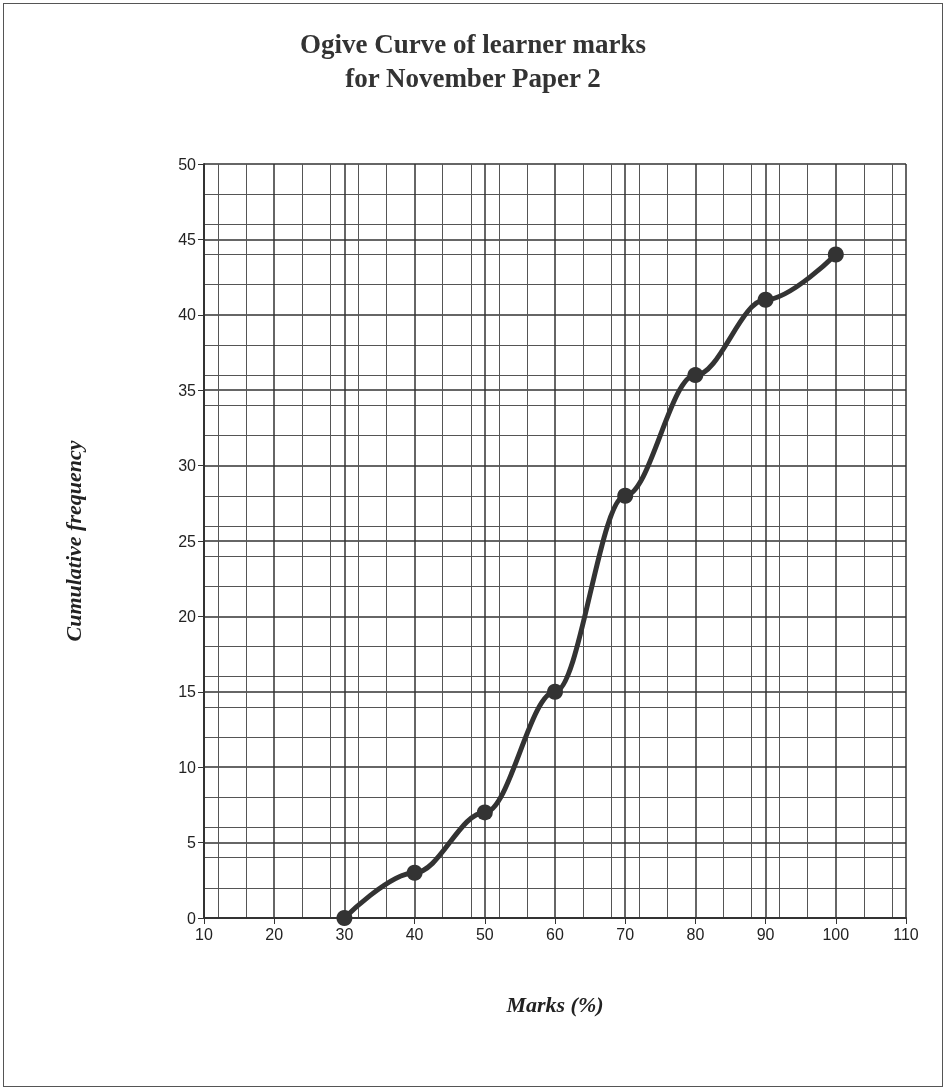 This screenshot has height=1092, width=948. What do you see at coordinates (554, 1004) in the screenshot?
I see `x-axis-title: Marks (%)` at bounding box center [554, 1004].